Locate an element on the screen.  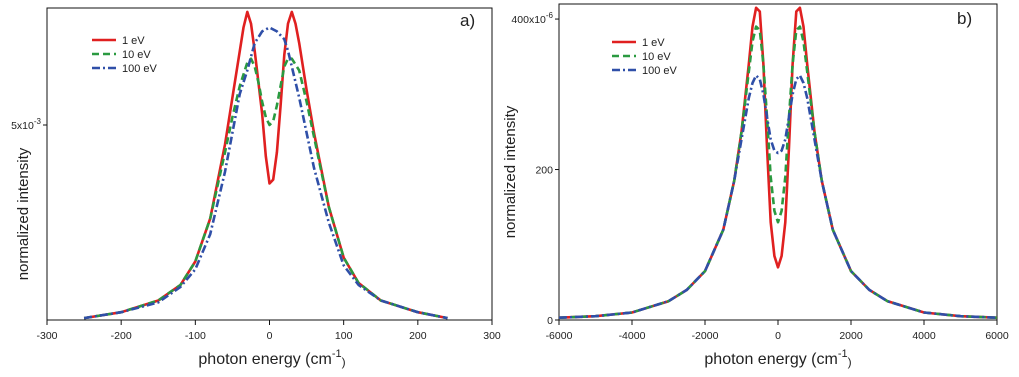
panel-a-xlabel-tail: ) is located at coordinates (344, 362).